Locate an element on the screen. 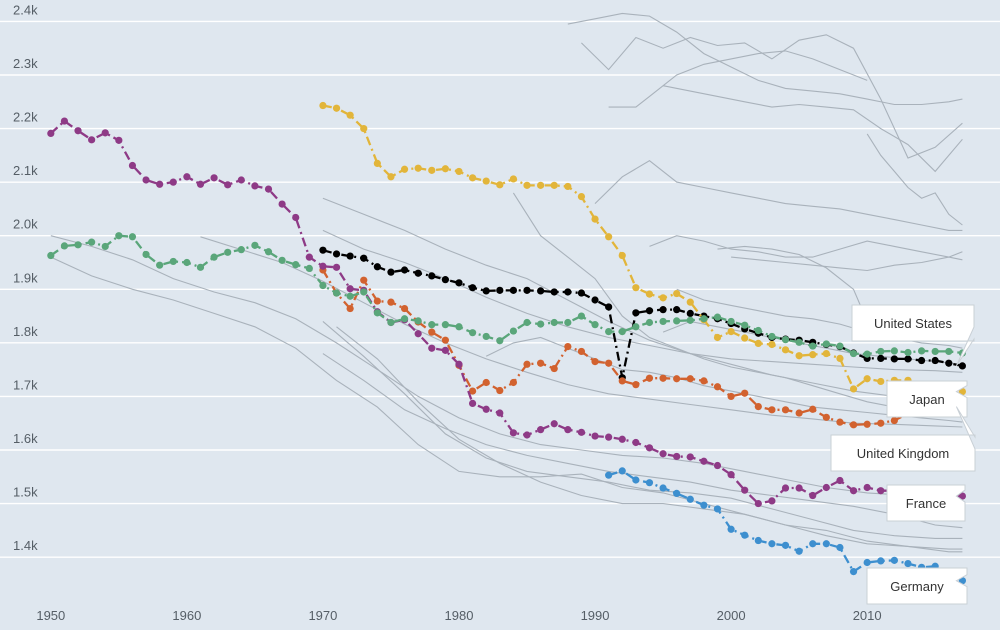 Image resolution: width=1000 pixels, height=630 pixels. y-tick-label: 1.5k is located at coordinates (25, 492).